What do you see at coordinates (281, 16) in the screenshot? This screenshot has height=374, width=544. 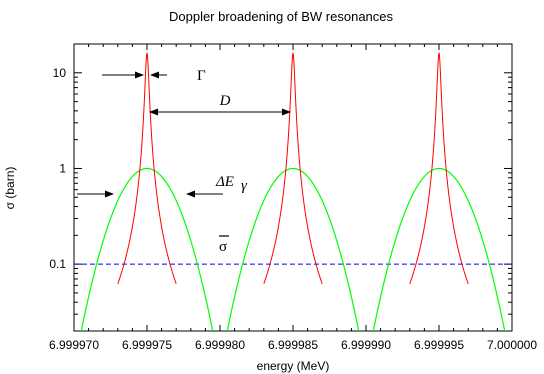 I see `chart-title: Doppler broadening of BW resonances` at bounding box center [281, 16].